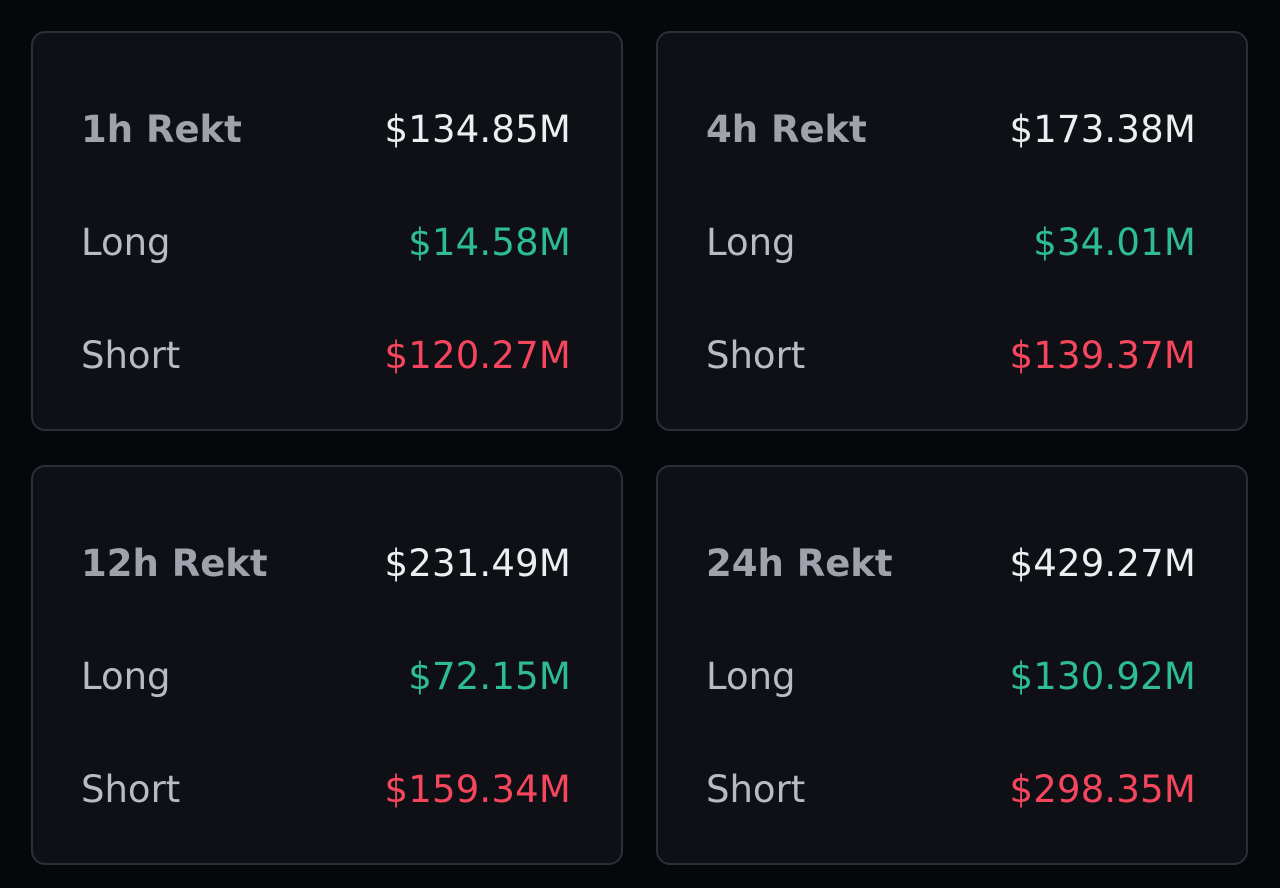 This screenshot has width=1280, height=888. I want to click on short-value: $139.37M, so click(1102, 355).